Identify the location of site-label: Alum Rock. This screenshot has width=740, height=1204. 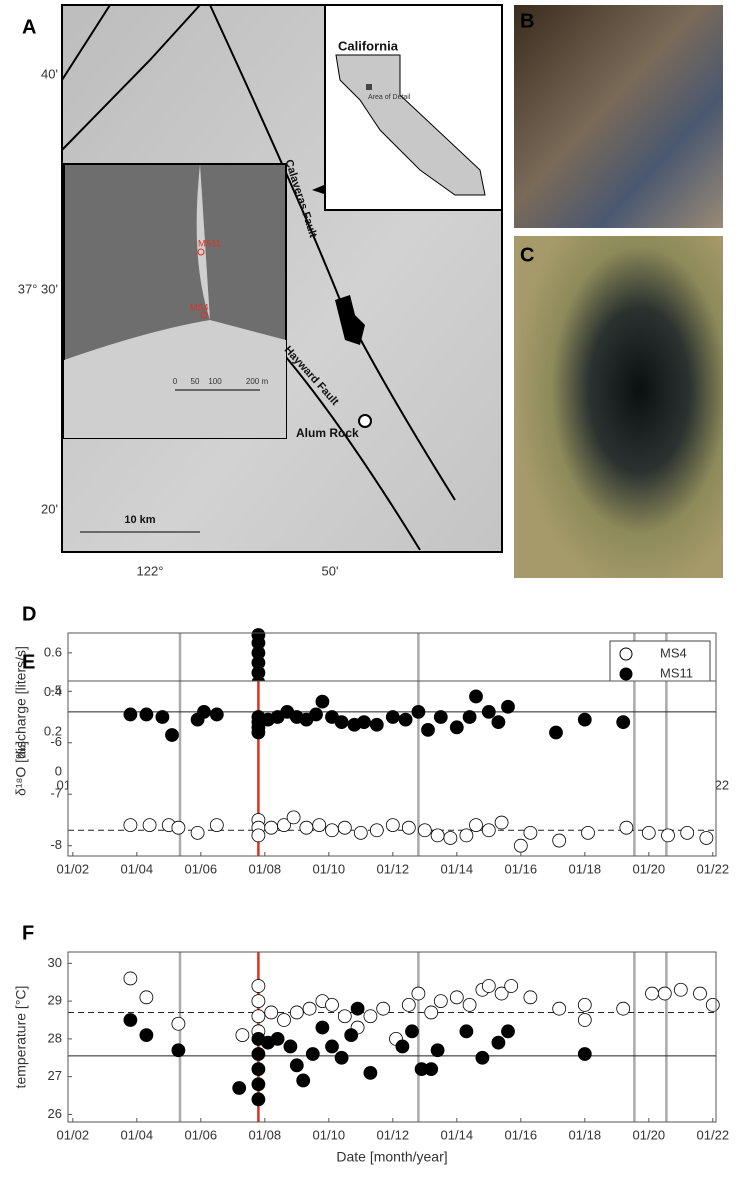
(327, 433).